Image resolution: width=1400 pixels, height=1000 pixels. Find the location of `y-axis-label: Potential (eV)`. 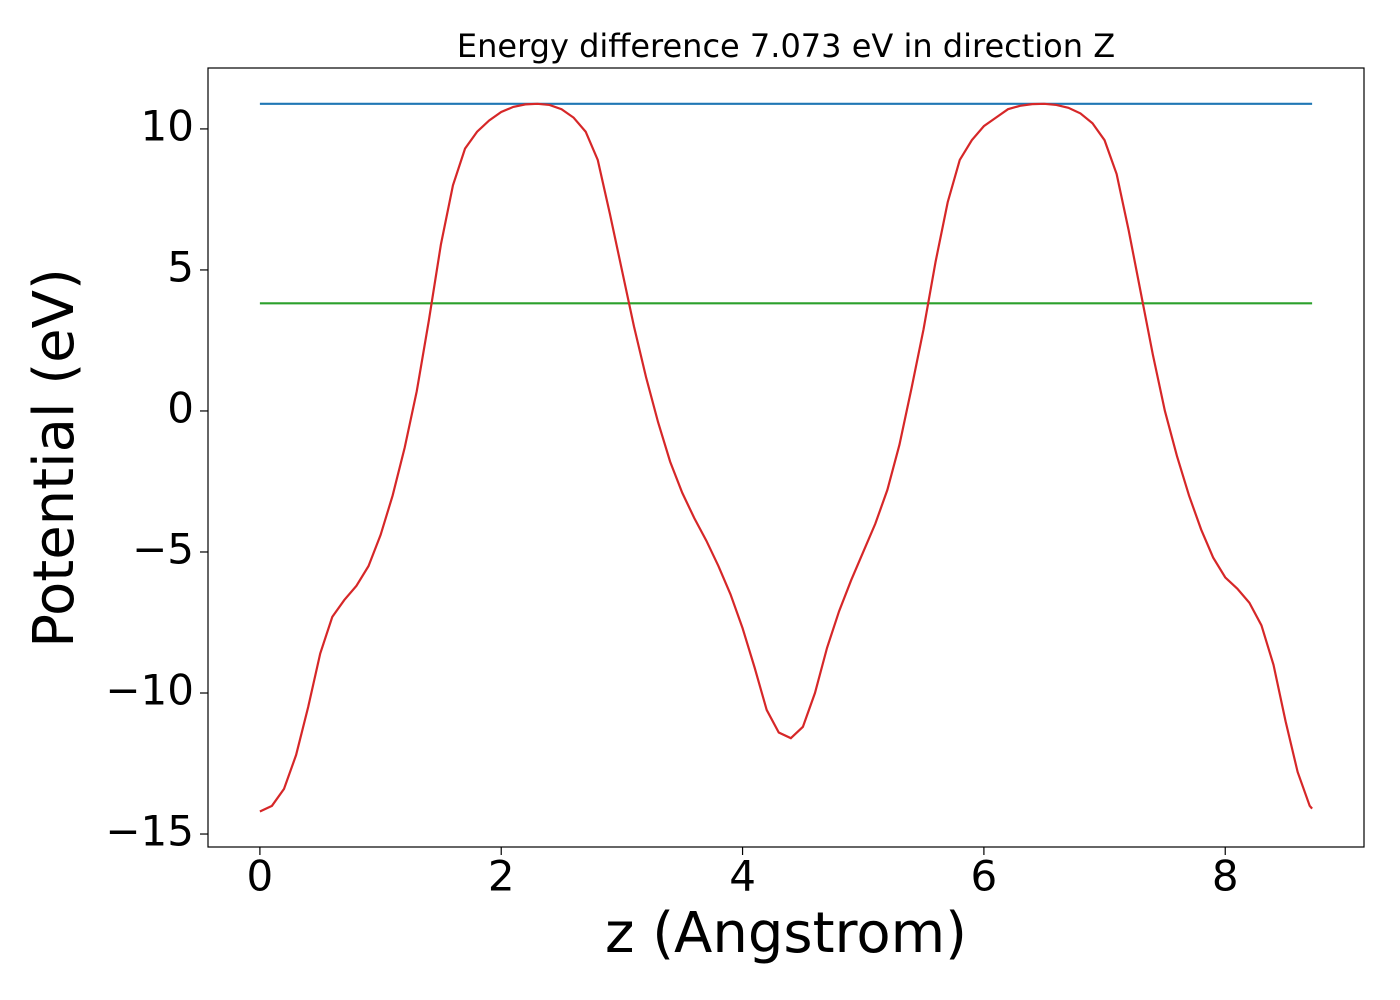

y-axis-label: Potential (eV) is located at coordinates (54, 458).